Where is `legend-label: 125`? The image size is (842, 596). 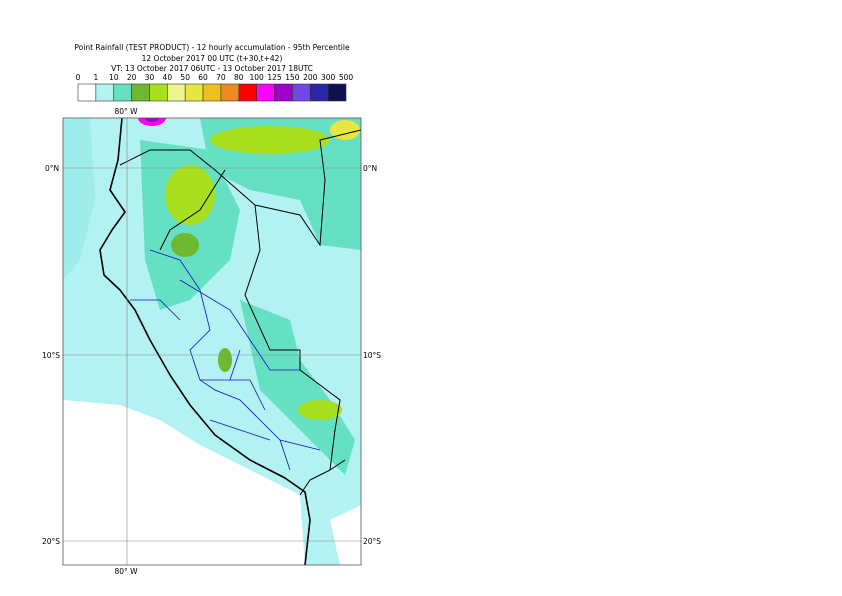
legend-label: 125 is located at coordinates (274, 77).